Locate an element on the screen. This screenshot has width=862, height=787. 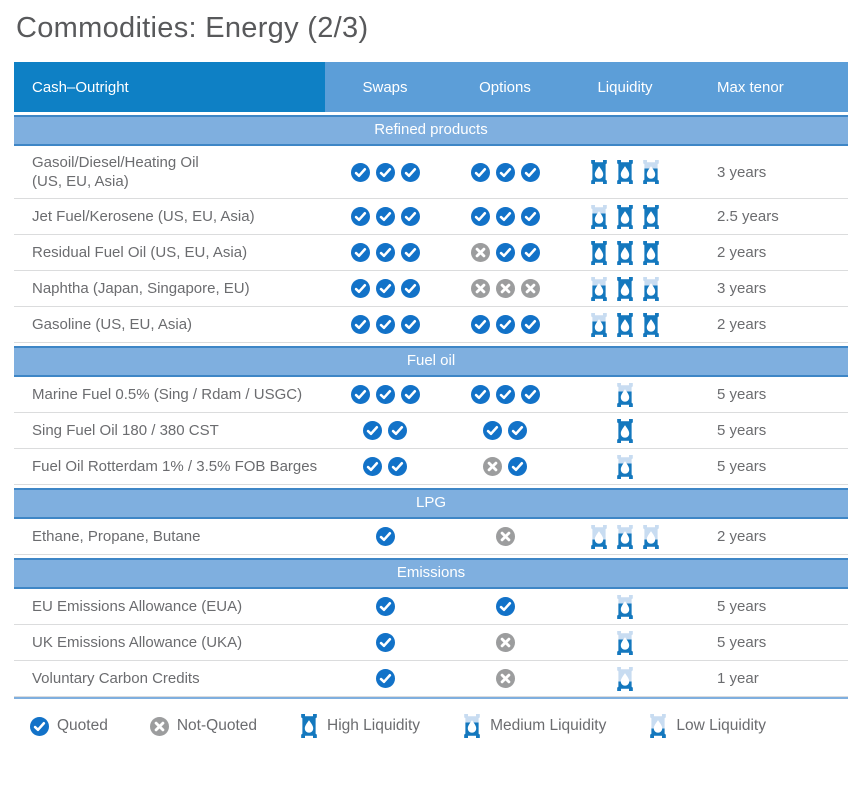
legend-item: Not-Quoted is located at coordinates (203, 726).